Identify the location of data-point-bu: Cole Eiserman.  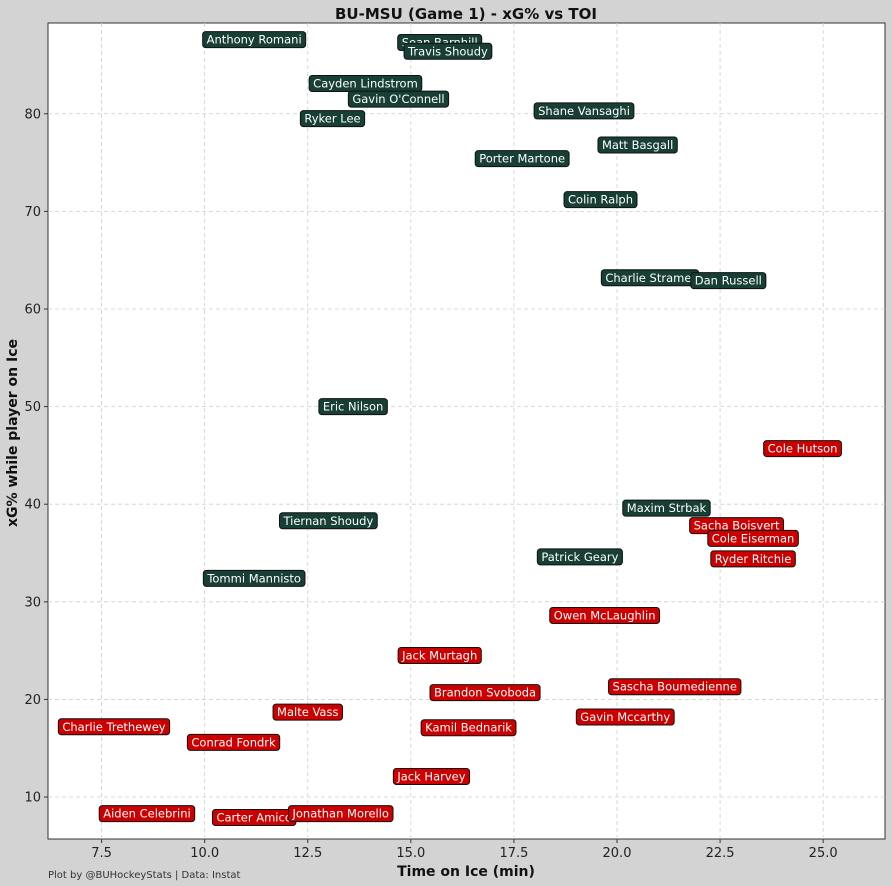
(753, 538).